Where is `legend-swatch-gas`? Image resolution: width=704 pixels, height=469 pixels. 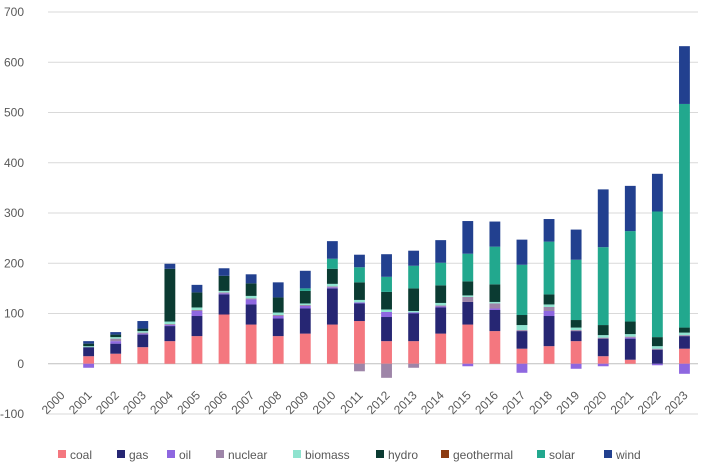 legend-swatch-gas is located at coordinates (121, 454).